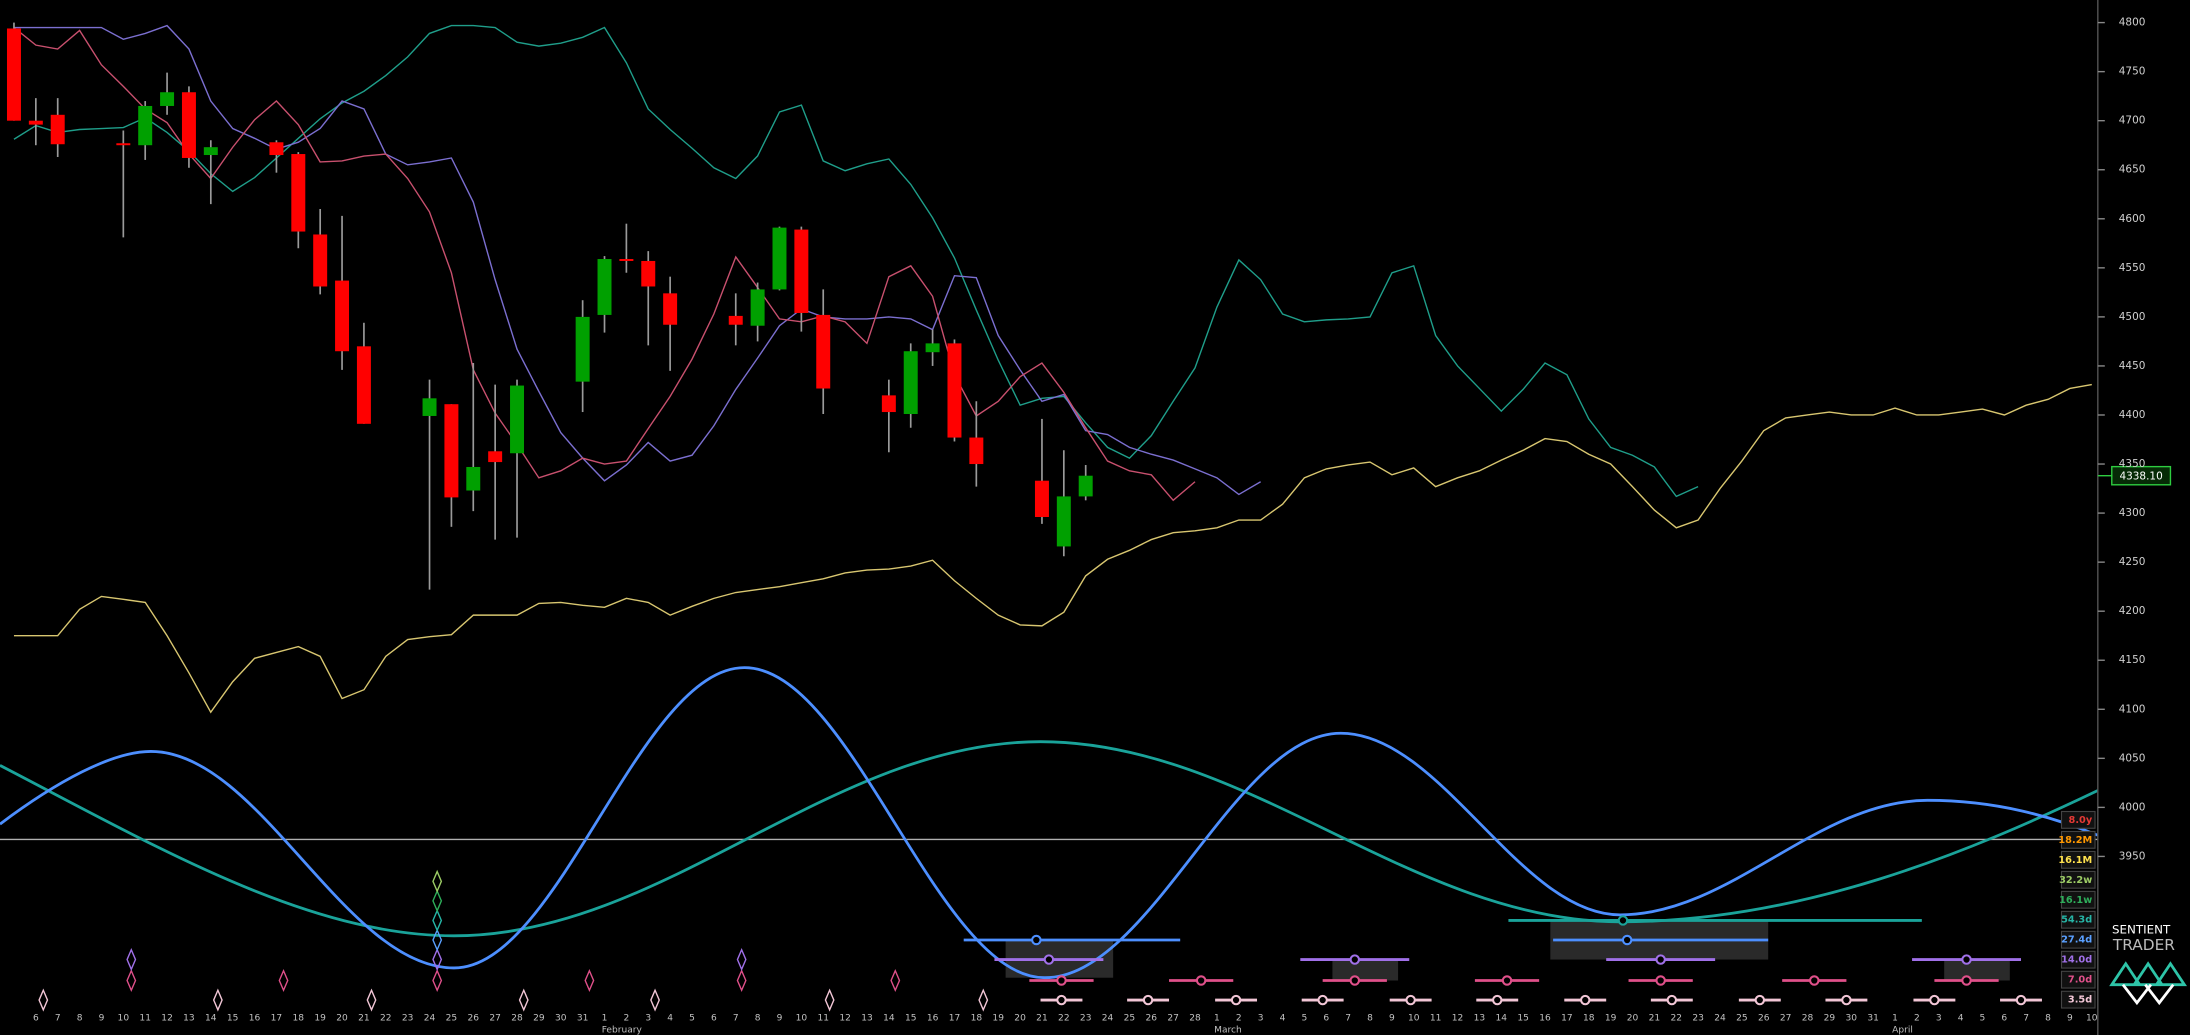  I want to click on x-tick-label: 10, so click(1414, 1019).